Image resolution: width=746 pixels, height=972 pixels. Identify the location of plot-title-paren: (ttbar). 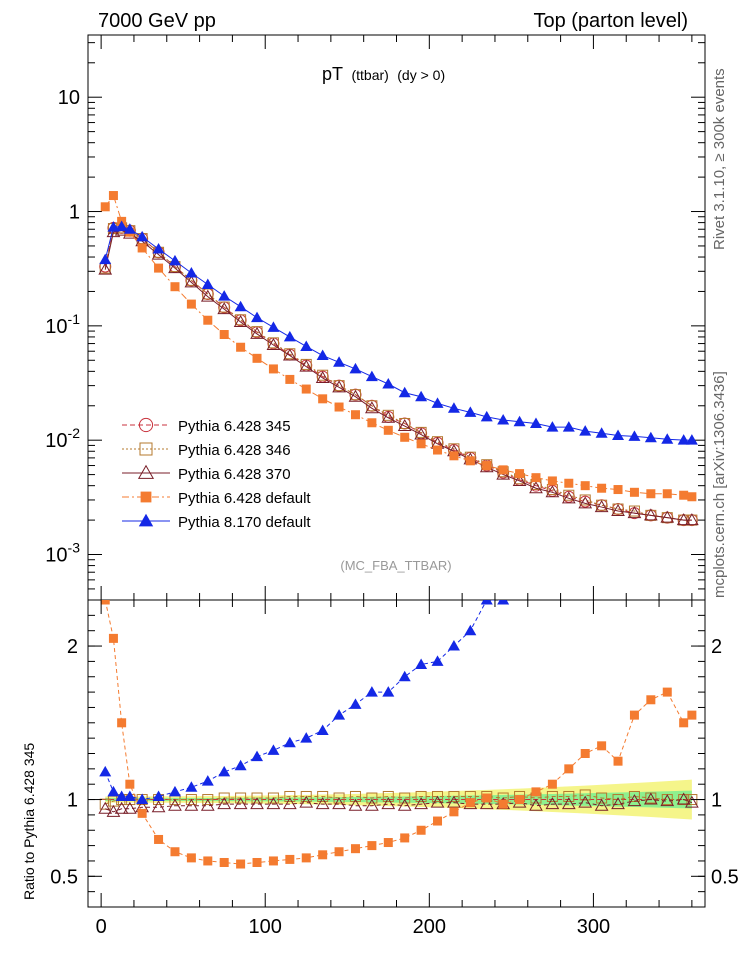
(369, 75).